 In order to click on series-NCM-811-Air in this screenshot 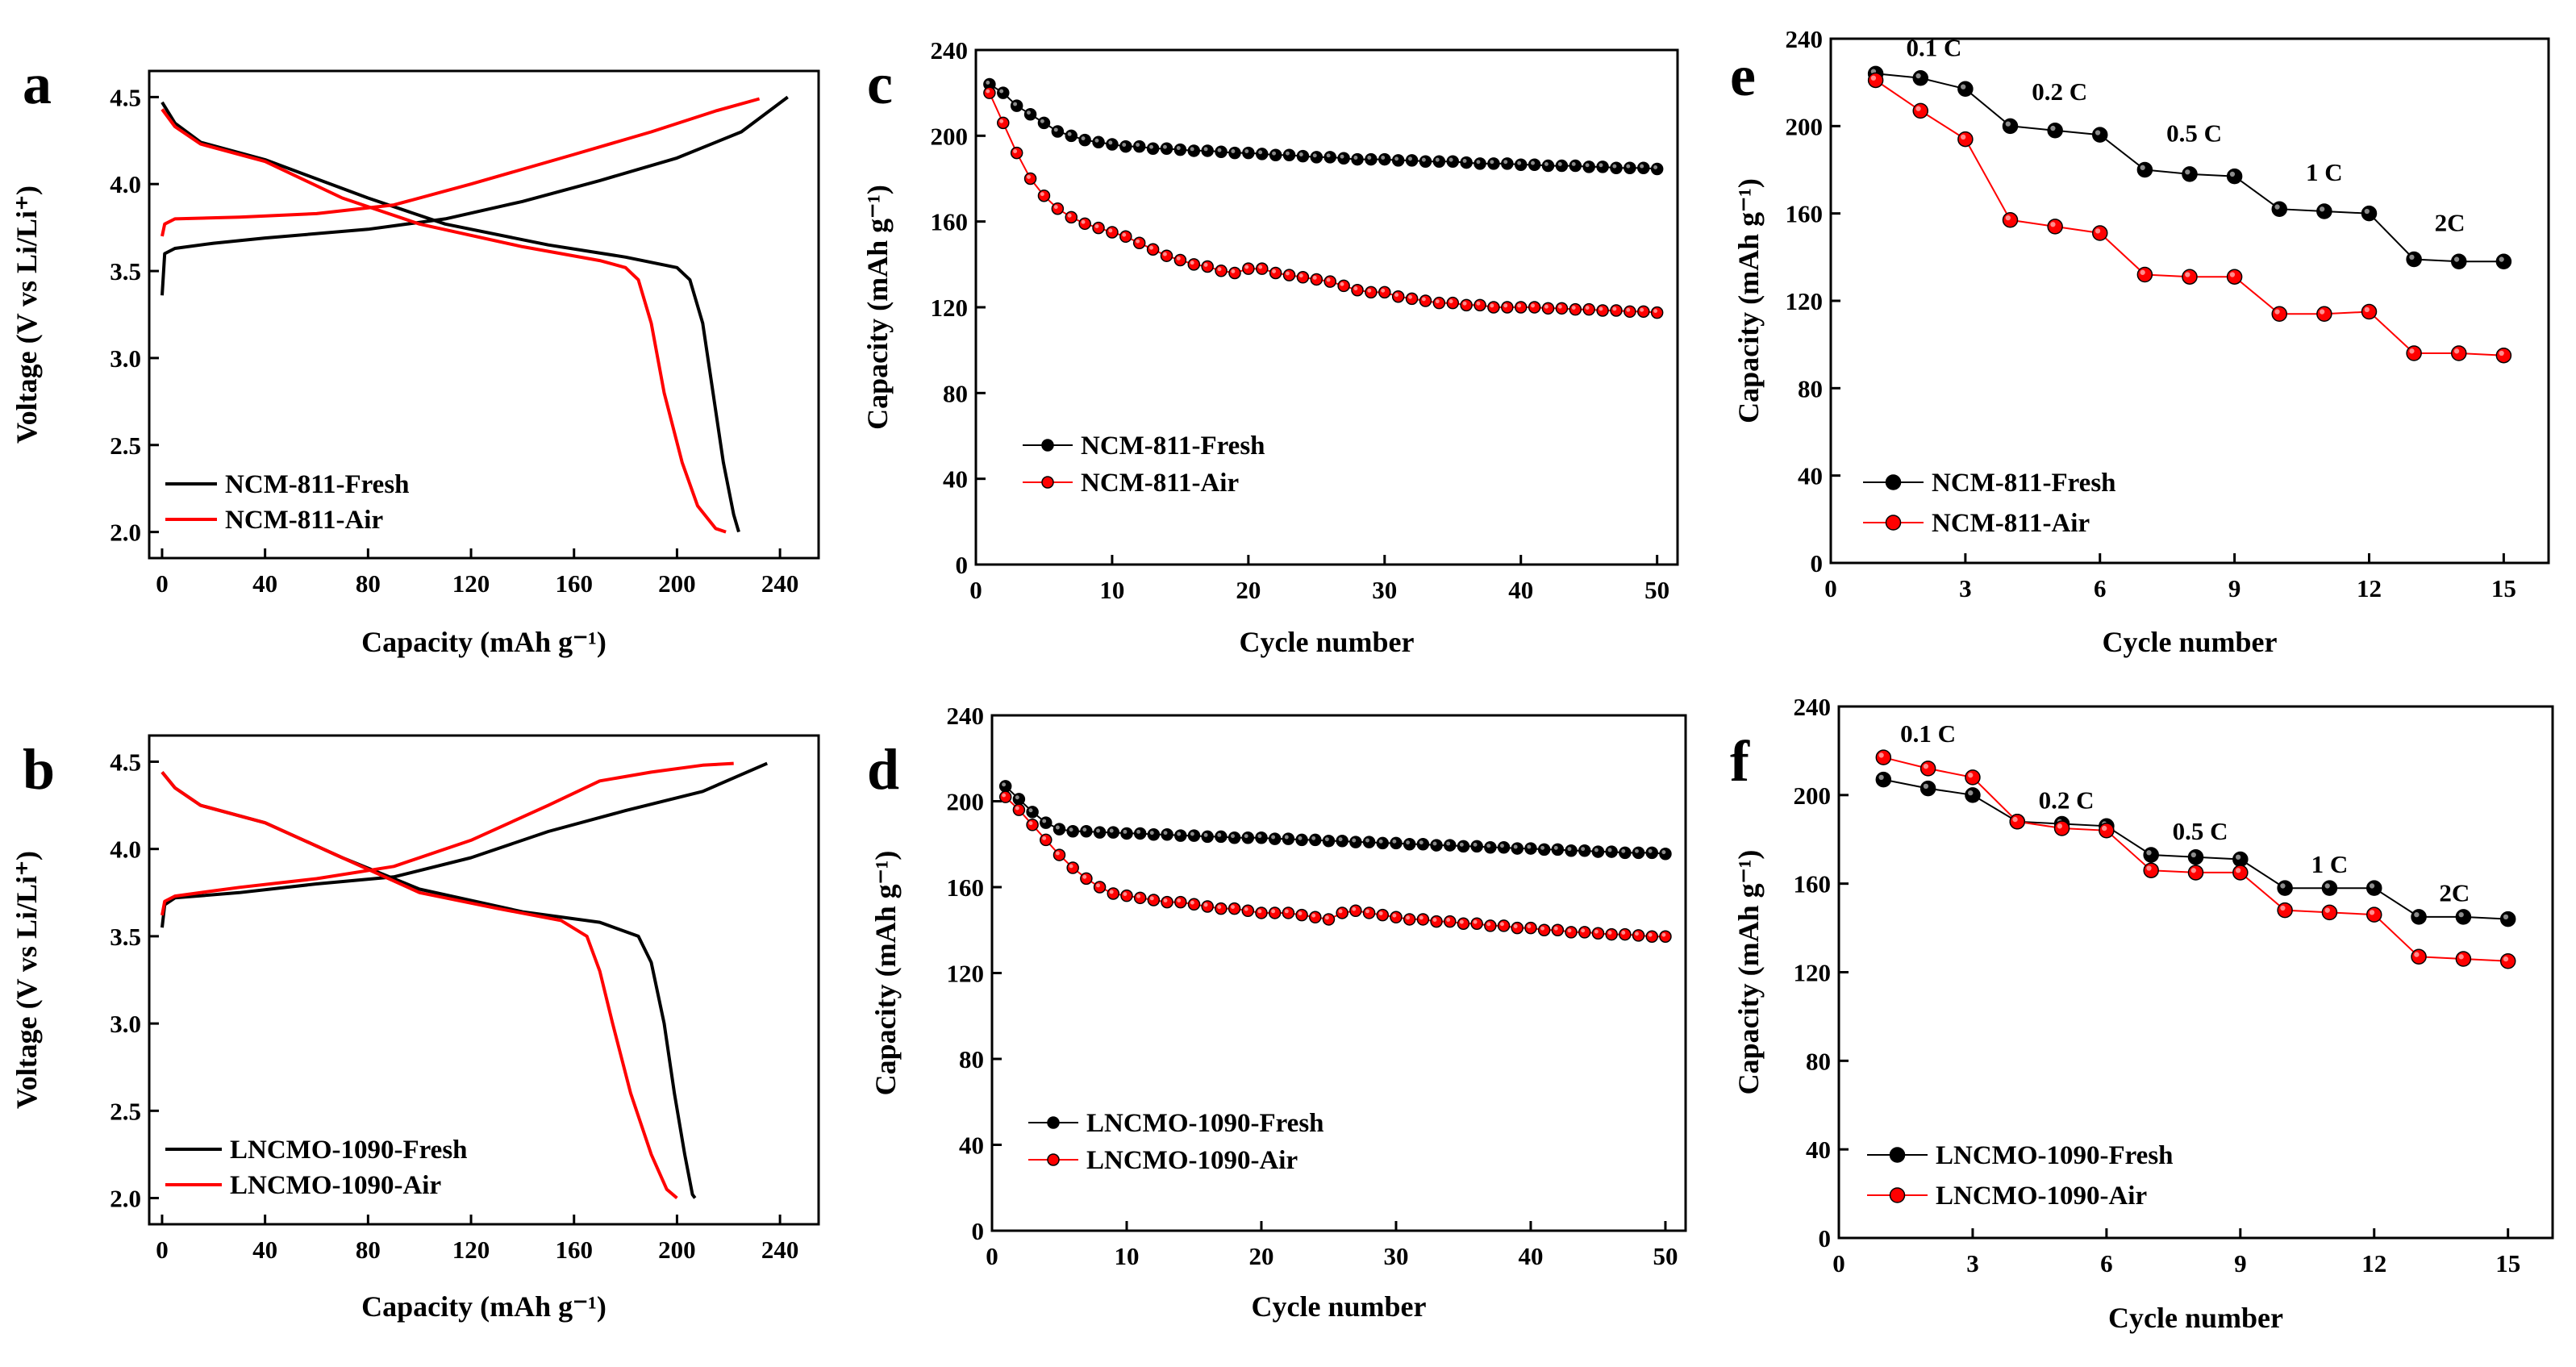, I will do `click(460, 315)`.